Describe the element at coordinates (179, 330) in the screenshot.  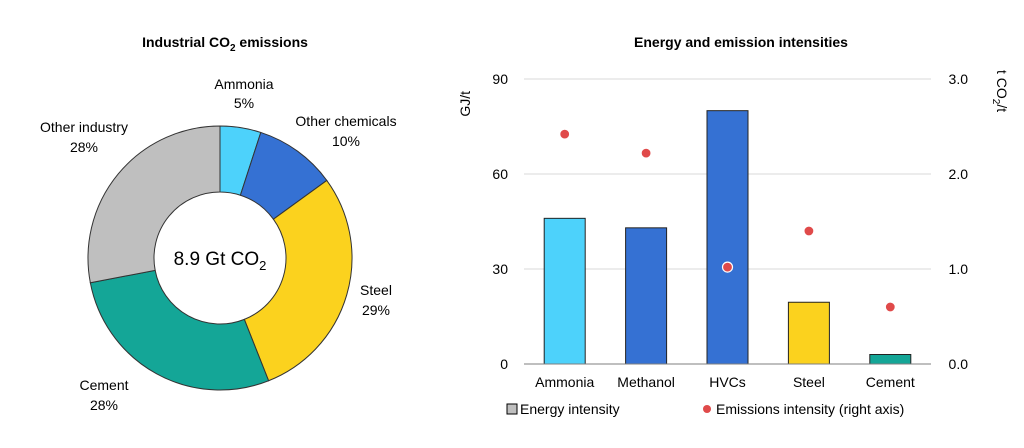
I see `donut-slice-cement` at that location.